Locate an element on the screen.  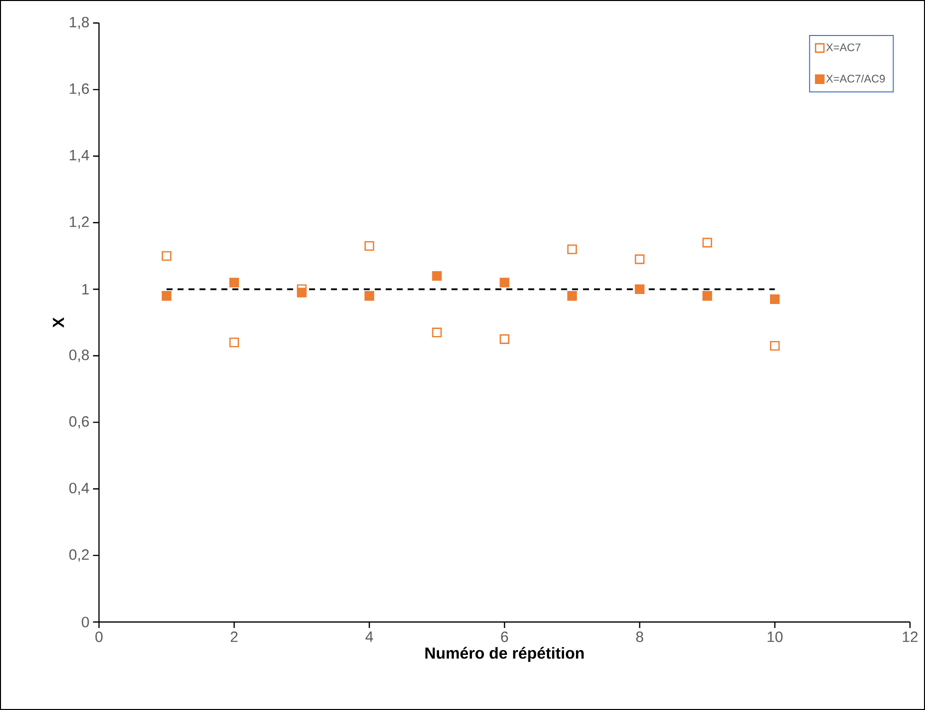
x-tick-label: 10 is located at coordinates (775, 636).